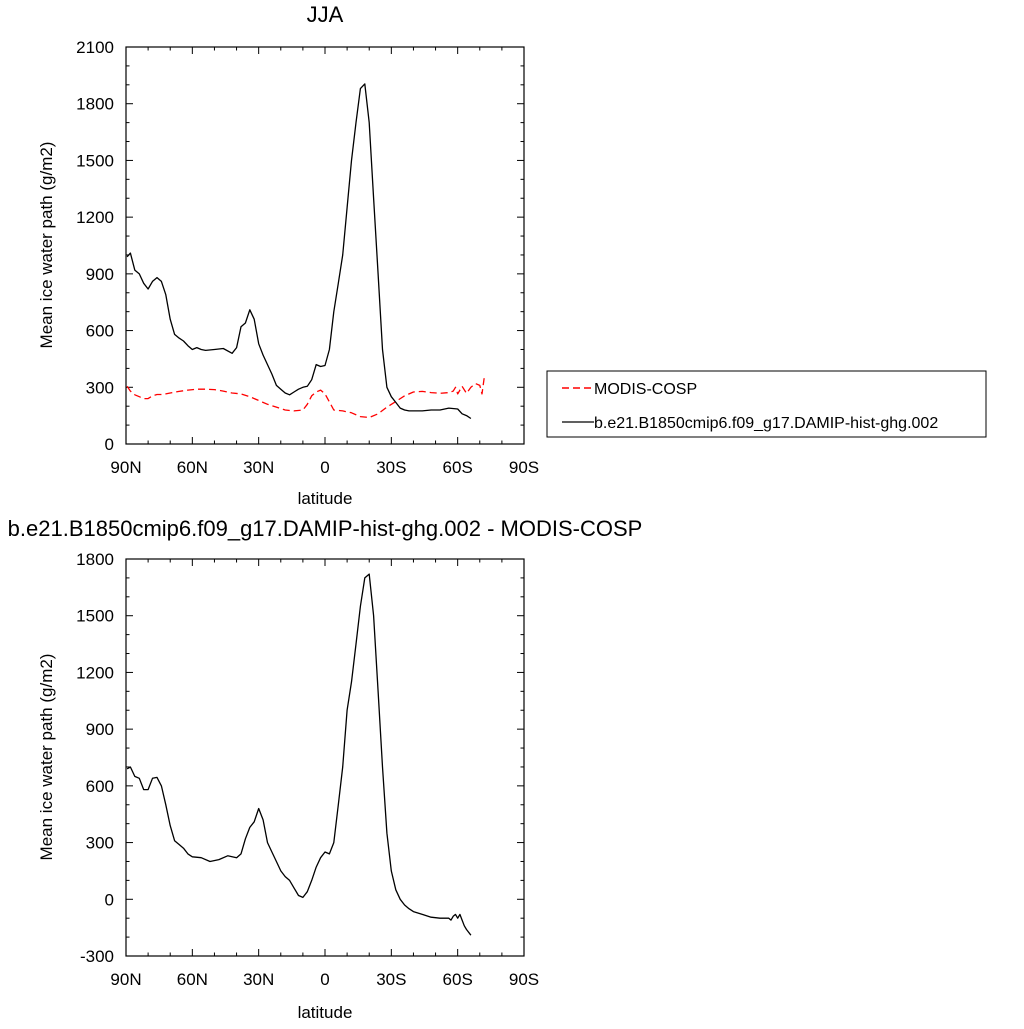 The image size is (1024, 1029). Describe the element at coordinates (324, 979) in the screenshot. I see `bottom-x-tick-label: 0` at that location.